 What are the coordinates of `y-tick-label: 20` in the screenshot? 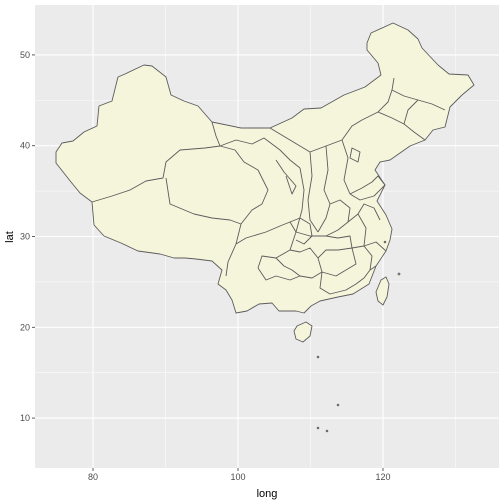 It's located at (25, 327).